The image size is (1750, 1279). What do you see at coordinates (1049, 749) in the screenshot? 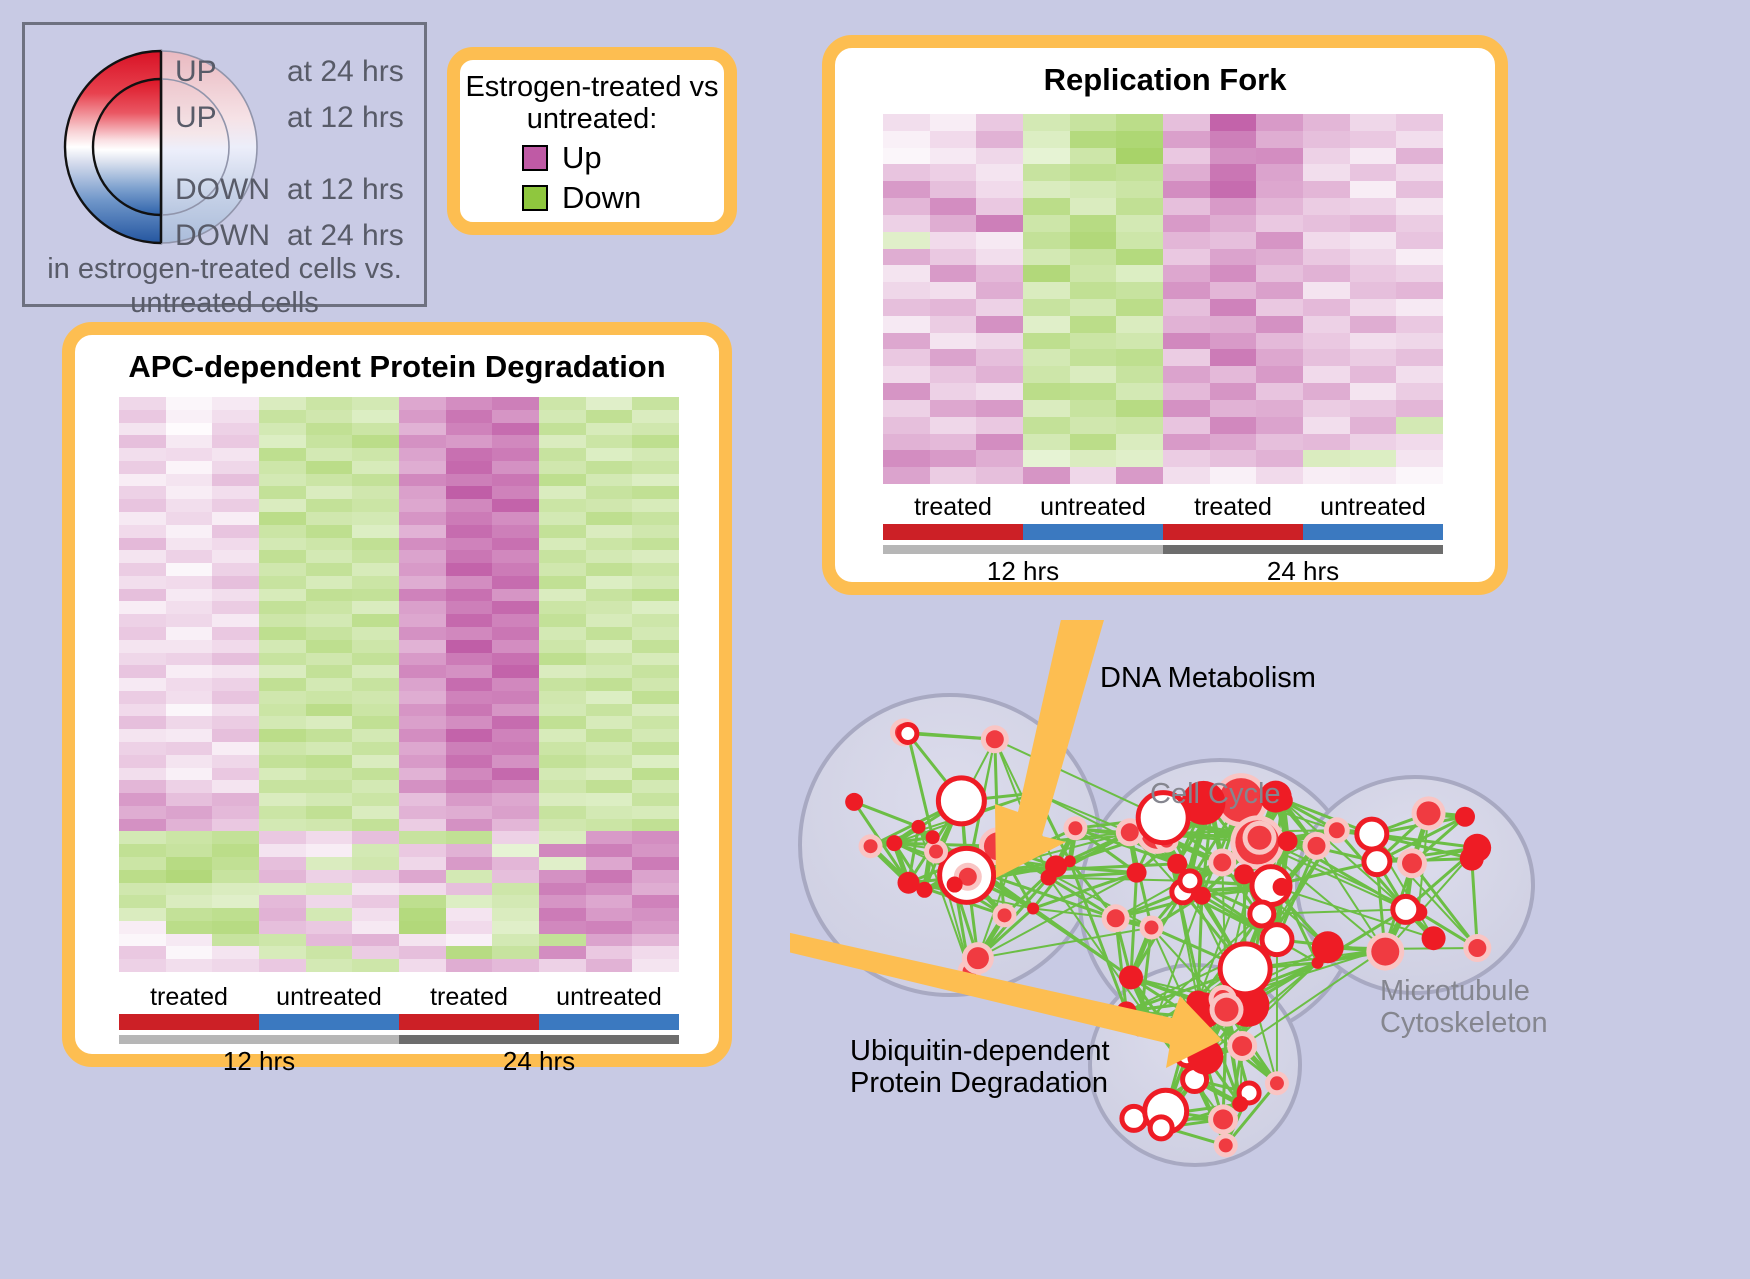
I see `arrow-to-dna-metabolism` at bounding box center [1049, 749].